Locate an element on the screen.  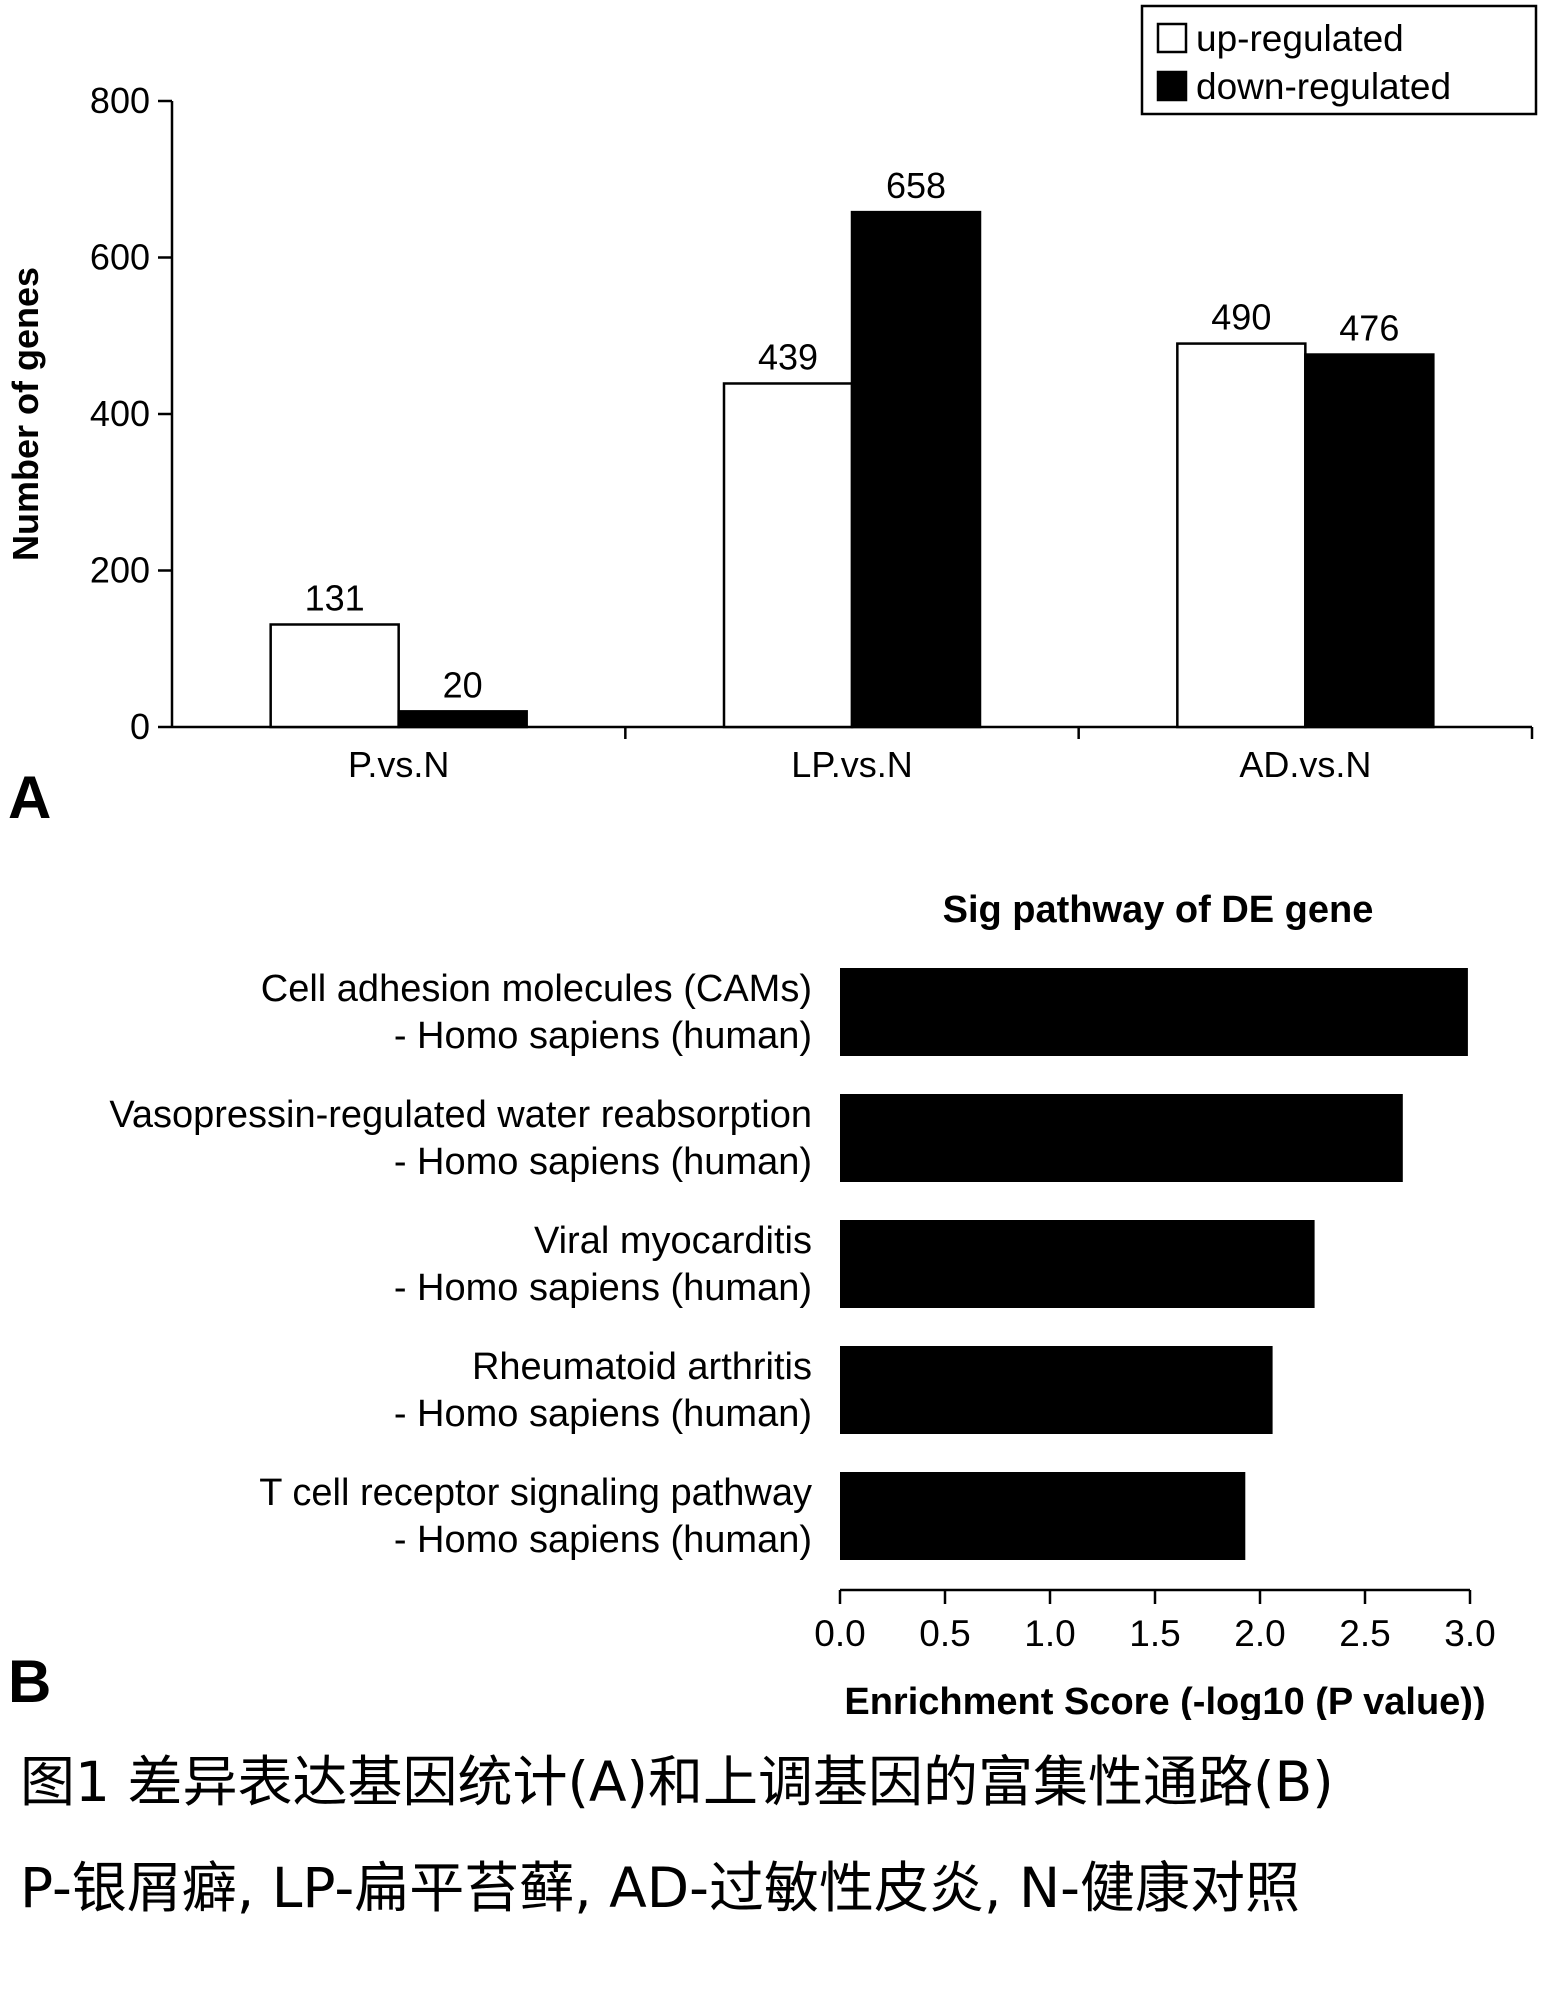
legend-swatch-down-regulated is located at coordinates (1172, 86).